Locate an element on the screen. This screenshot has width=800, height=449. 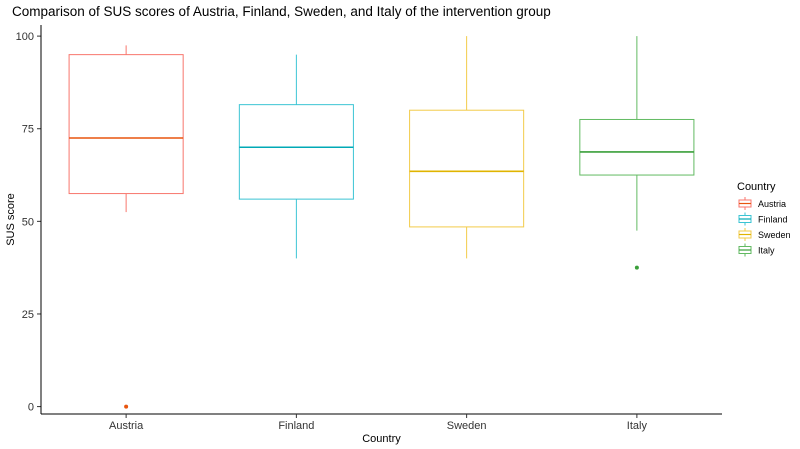
x-tick-label: Finland is located at coordinates (296, 426).